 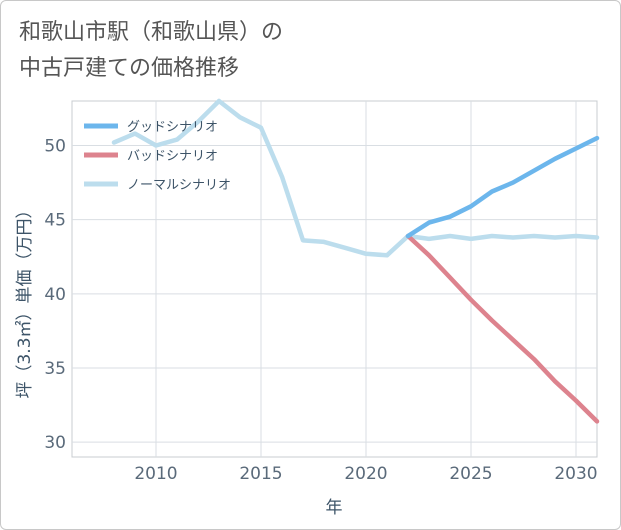 I want to click on x-tick-2010: 2010, so click(x=155, y=474).